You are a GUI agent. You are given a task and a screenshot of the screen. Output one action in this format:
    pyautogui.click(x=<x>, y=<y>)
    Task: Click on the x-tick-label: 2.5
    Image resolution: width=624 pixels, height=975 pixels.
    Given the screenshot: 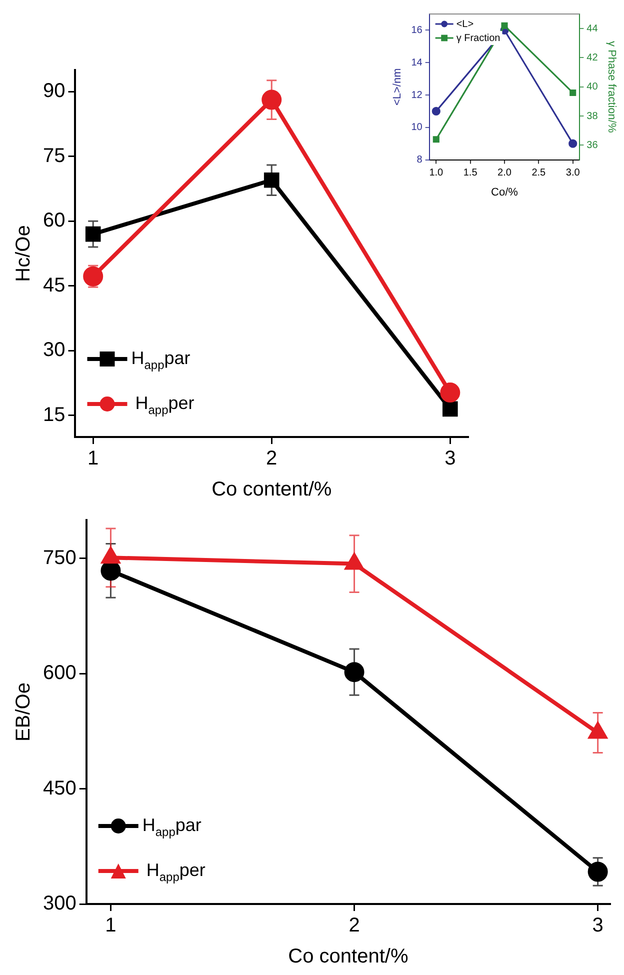 What is the action you would take?
    pyautogui.click(x=539, y=173)
    